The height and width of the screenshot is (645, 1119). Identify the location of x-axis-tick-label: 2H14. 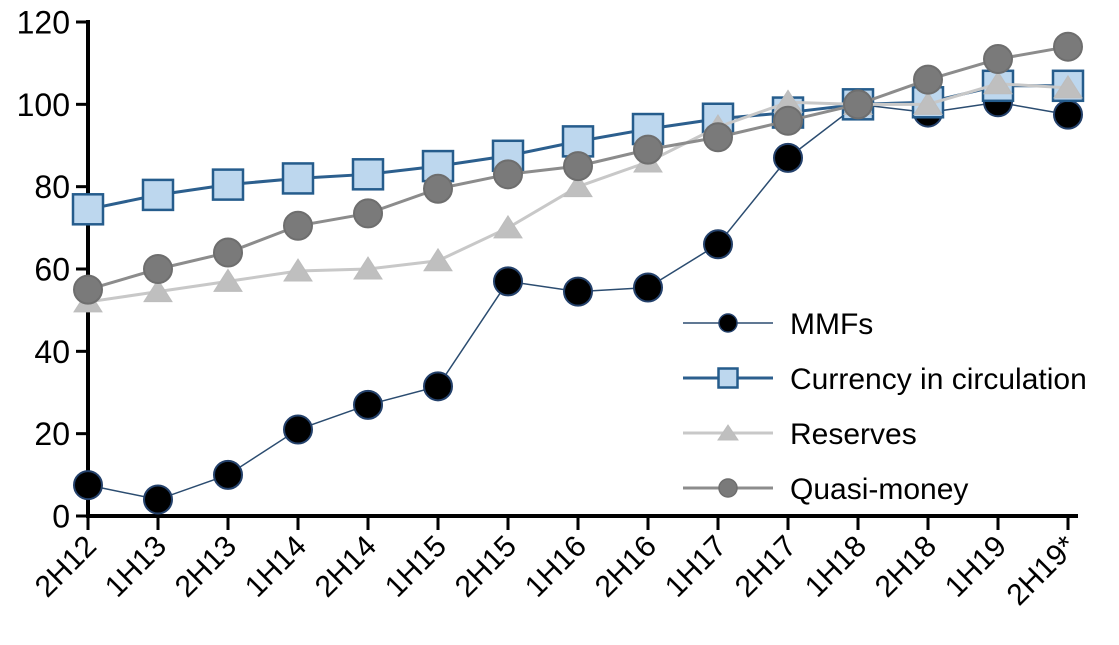
(346, 567).